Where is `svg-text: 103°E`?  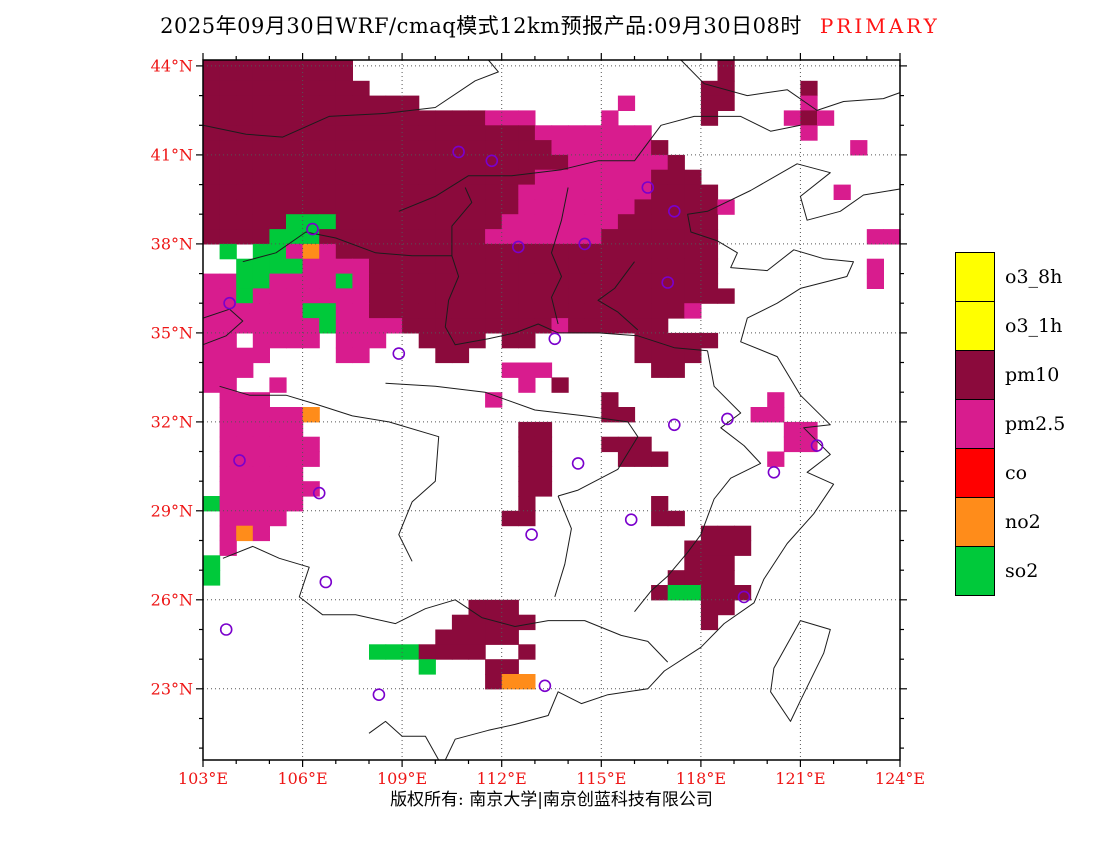 svg-text: 103°E is located at coordinates (203, 778).